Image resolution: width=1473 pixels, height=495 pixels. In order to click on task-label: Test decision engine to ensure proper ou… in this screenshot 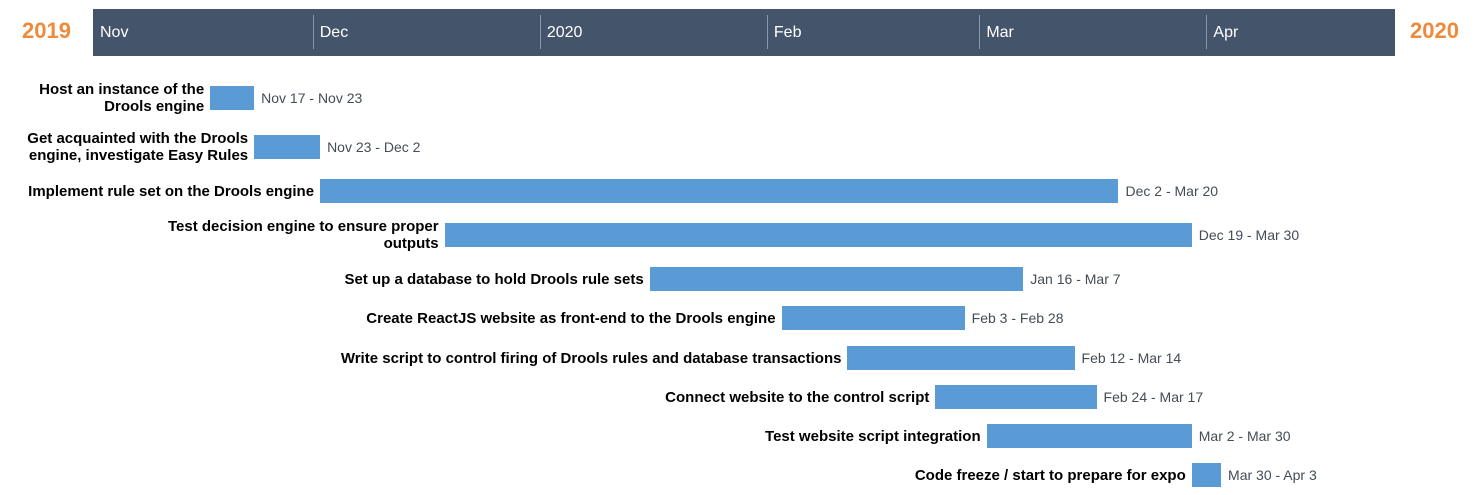, I will do `click(303, 235)`.